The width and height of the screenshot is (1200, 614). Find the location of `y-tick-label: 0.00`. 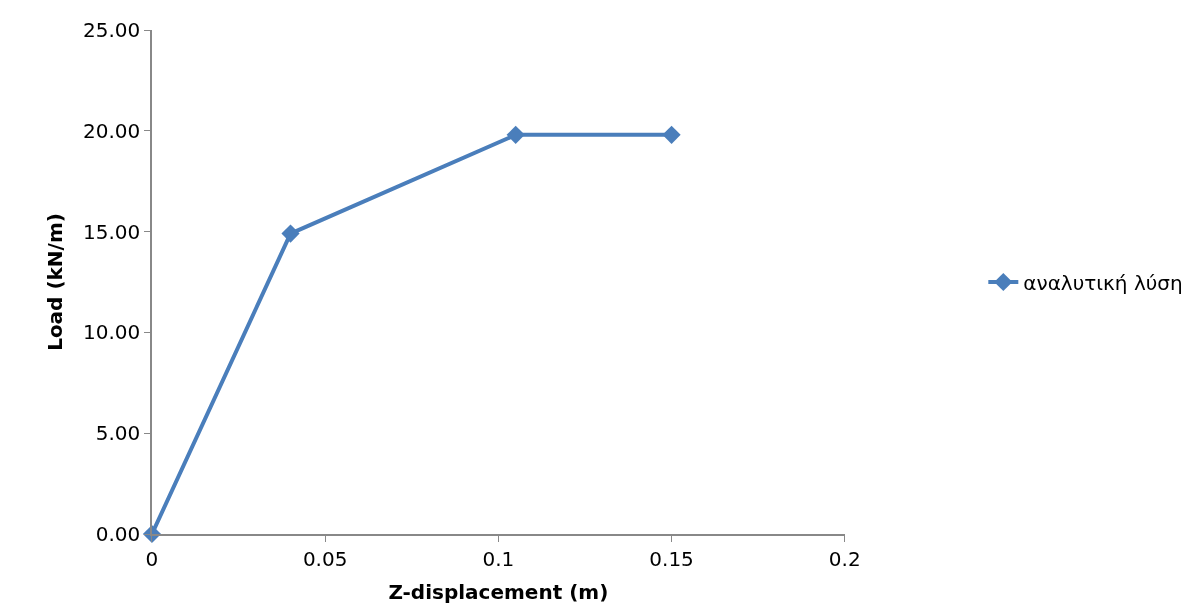

y-tick-label: 0.00 is located at coordinates (118, 534).